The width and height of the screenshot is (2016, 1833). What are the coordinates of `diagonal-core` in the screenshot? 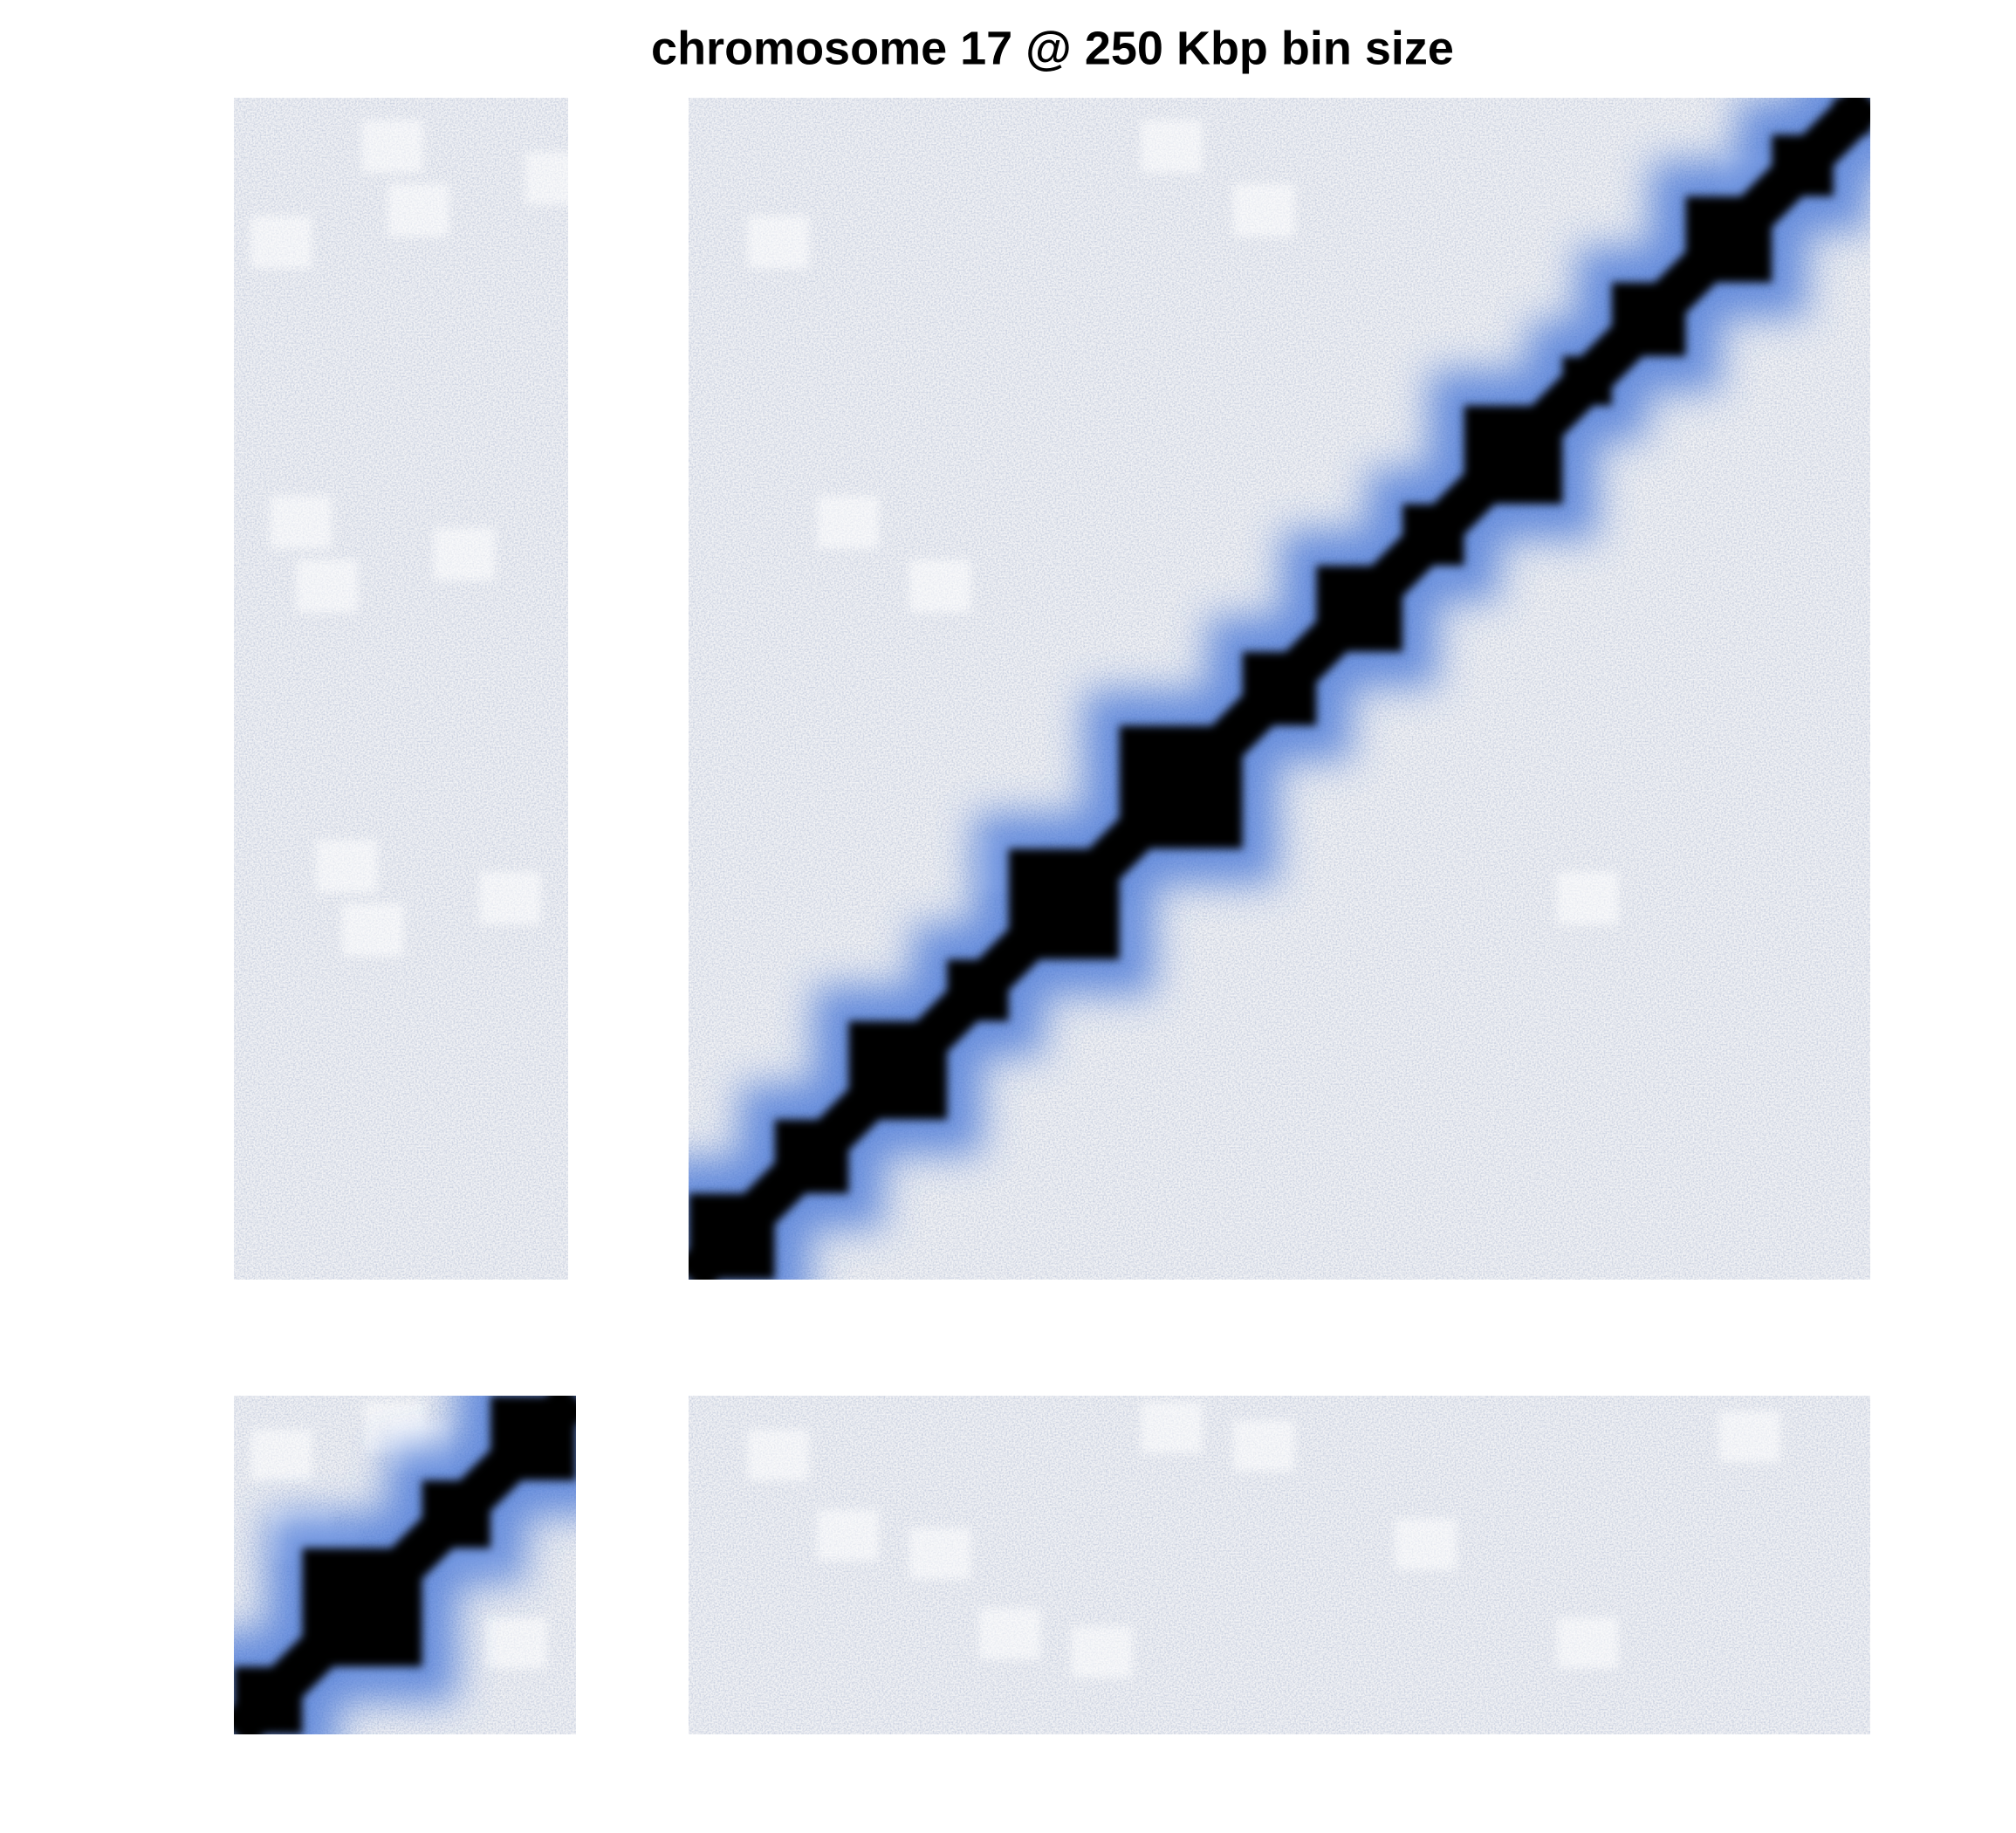 It's located at (405, 1565).